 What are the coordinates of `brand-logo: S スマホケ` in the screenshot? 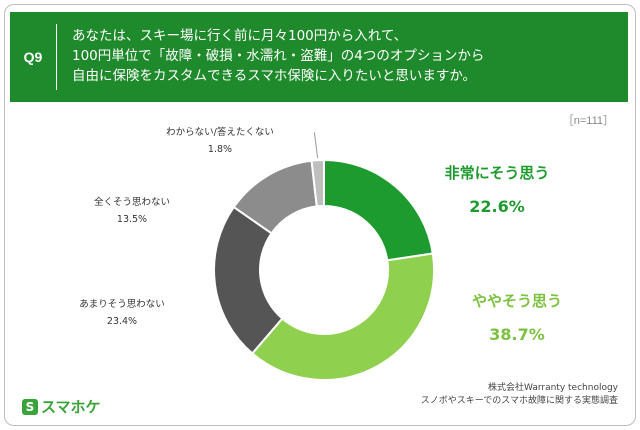 It's located at (61, 406).